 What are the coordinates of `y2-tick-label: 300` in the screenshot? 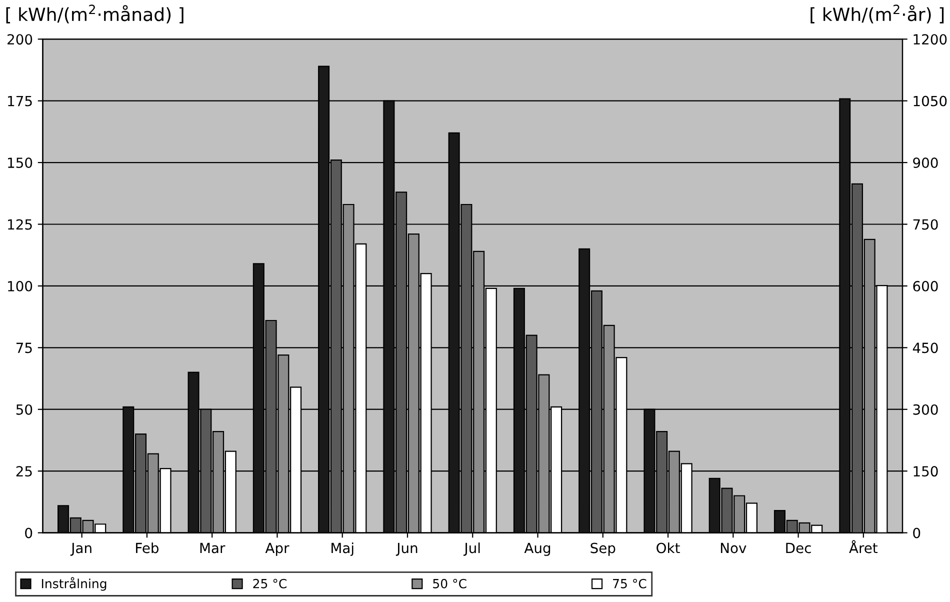 It's located at (925, 409).